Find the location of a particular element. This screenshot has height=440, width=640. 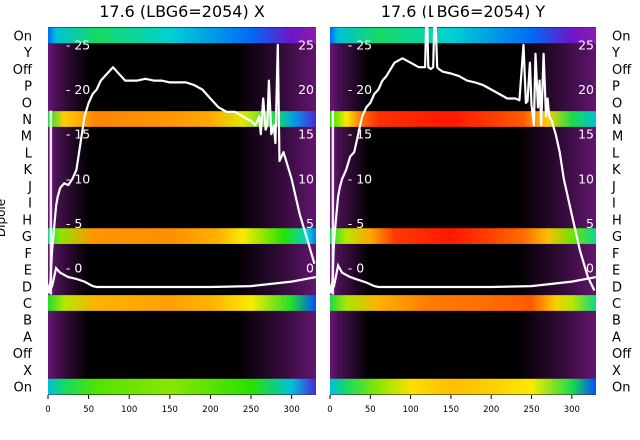

row-label-left: A is located at coordinates (27, 337).